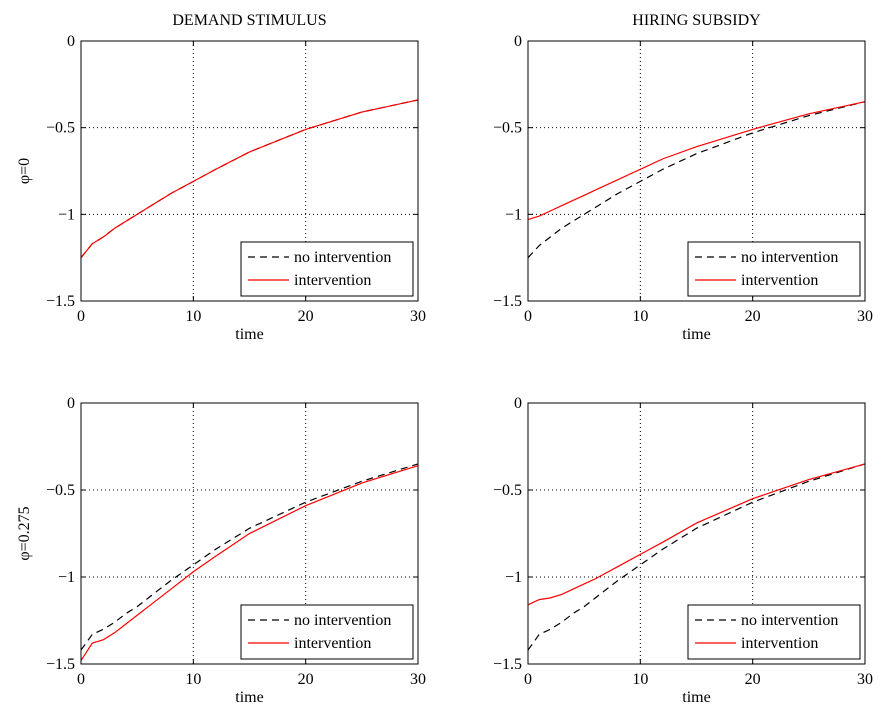 This screenshot has width=879, height=711. I want to click on chart-title: HIRING SUBSIDY, so click(696, 20).